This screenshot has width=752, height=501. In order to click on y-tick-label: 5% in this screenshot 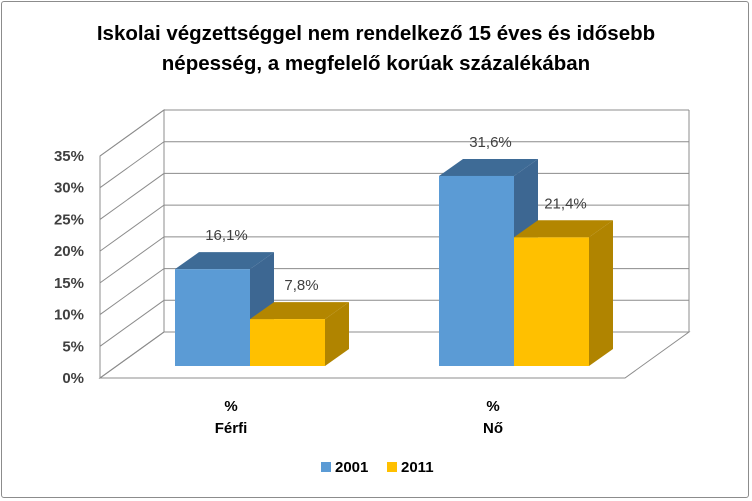, I will do `click(73, 346)`.